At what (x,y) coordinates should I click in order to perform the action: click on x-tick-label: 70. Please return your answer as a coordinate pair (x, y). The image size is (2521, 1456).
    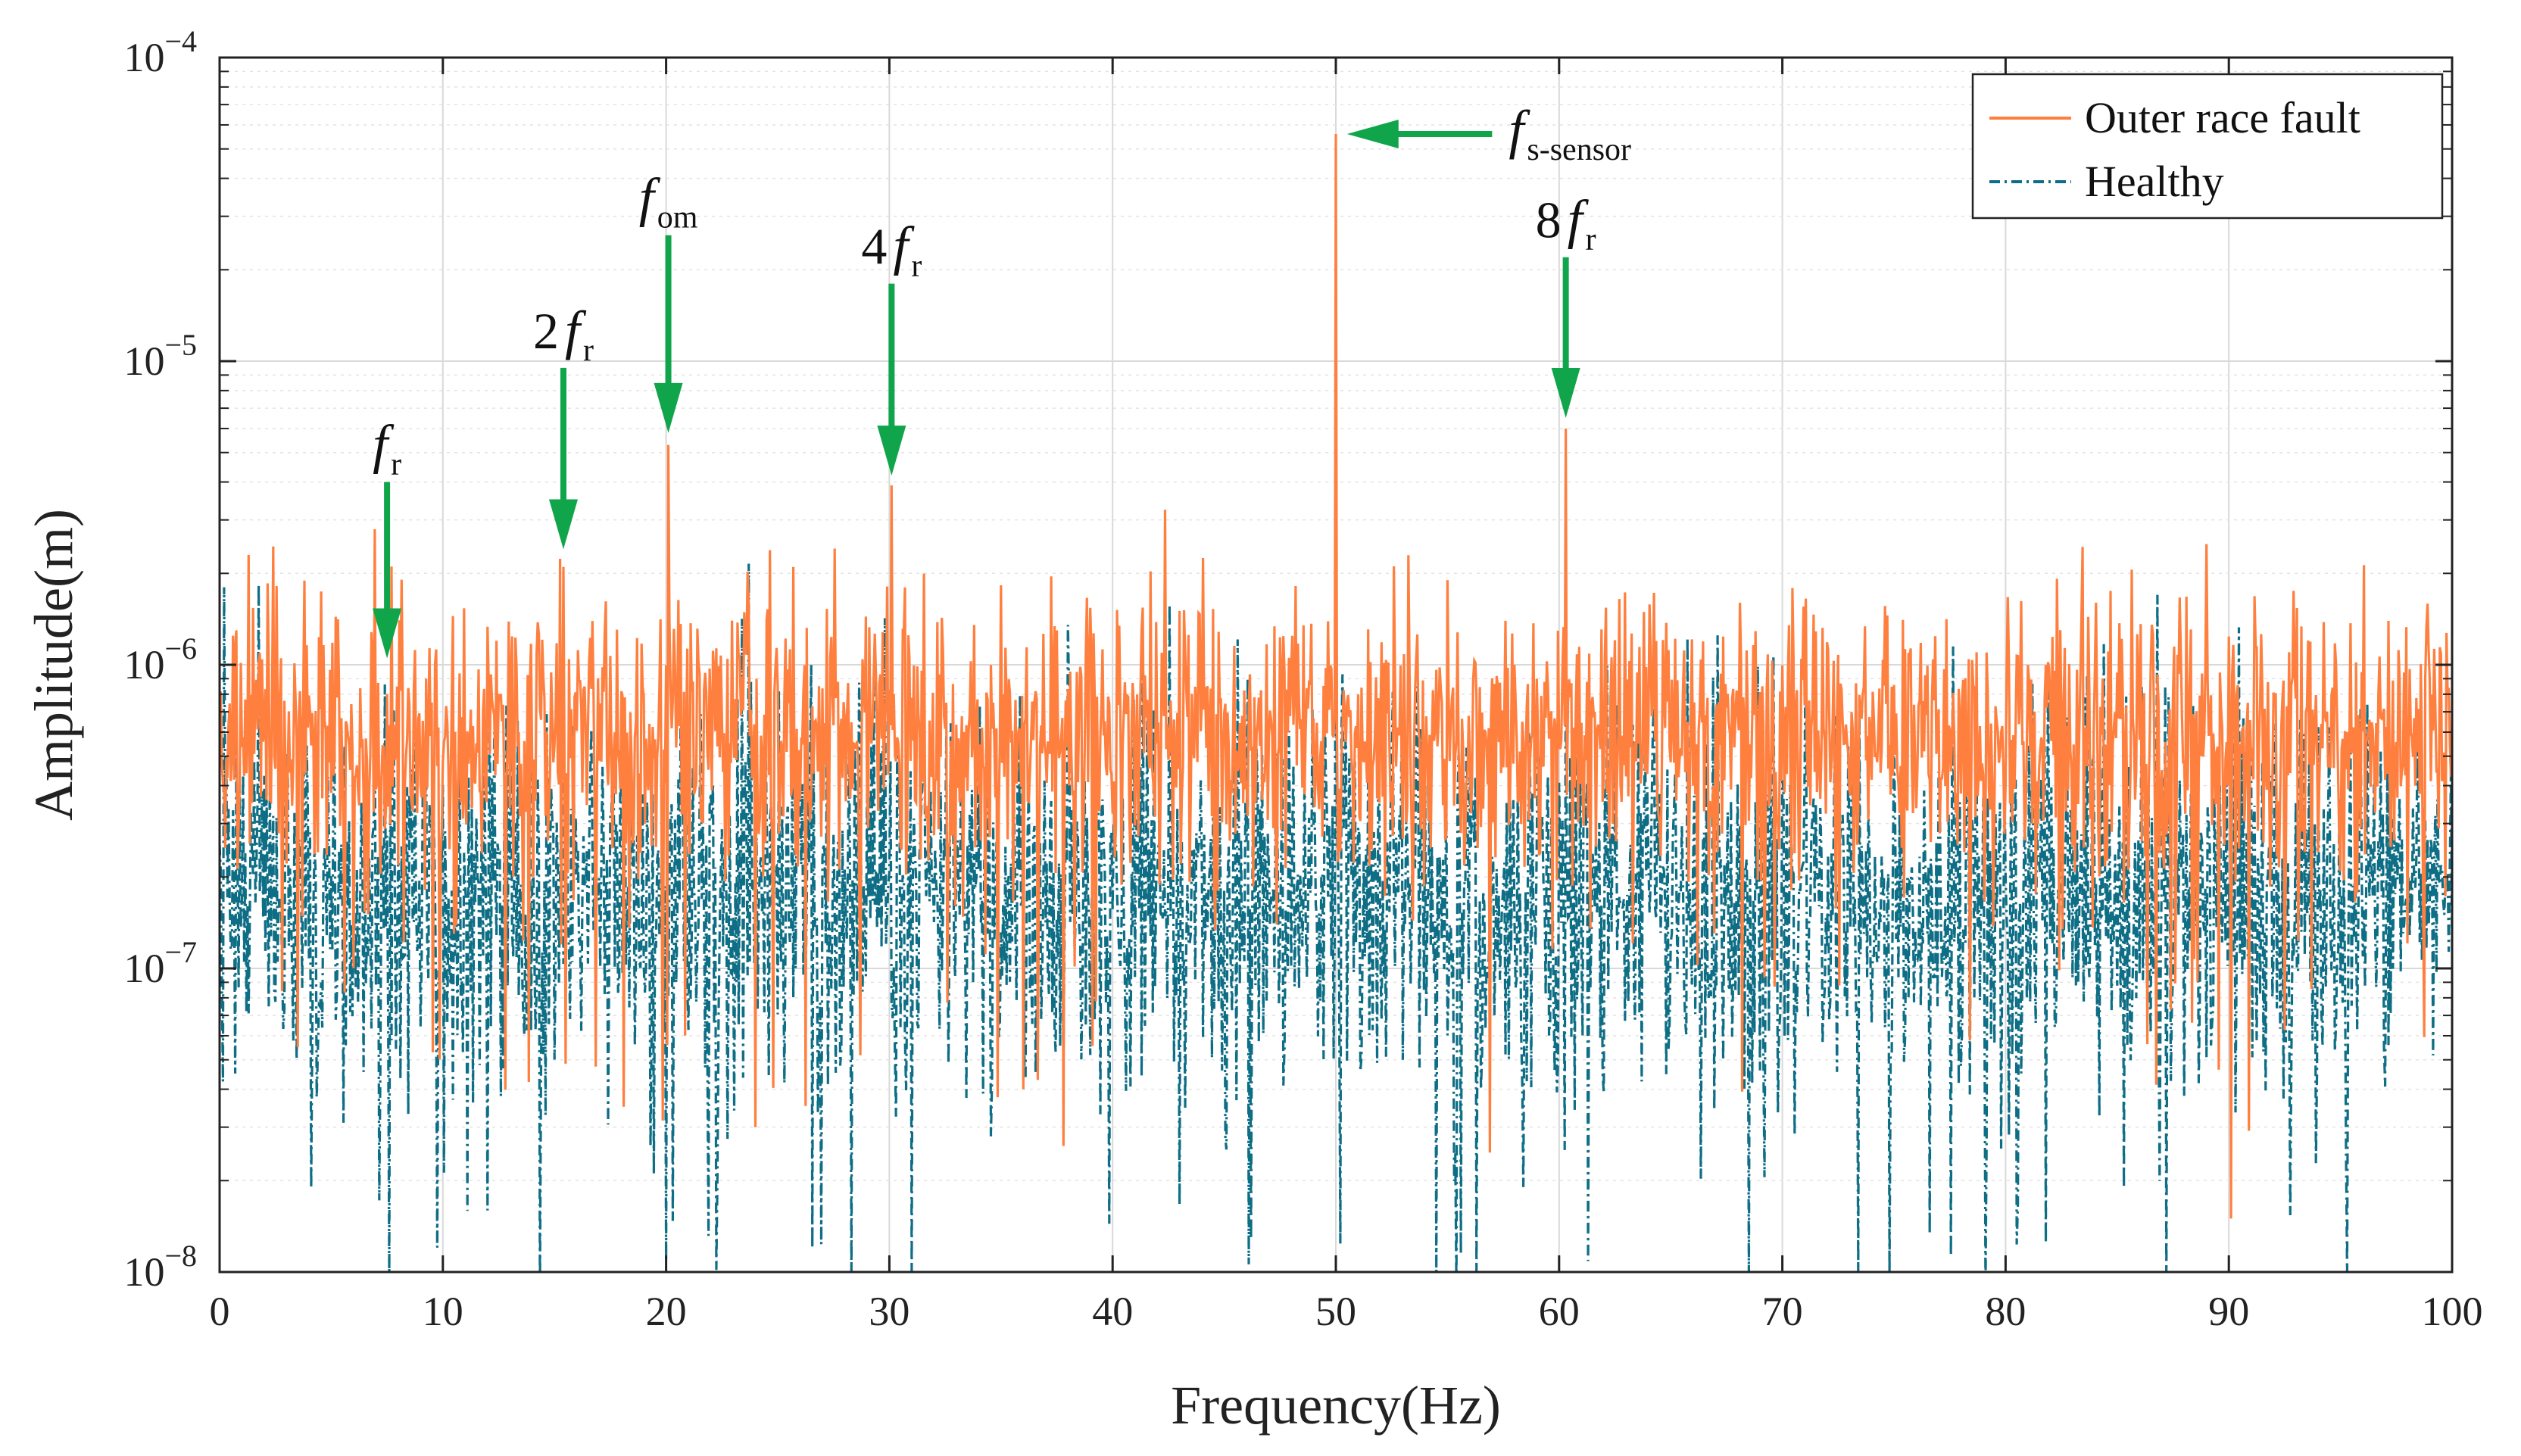
    Looking at the image, I should click on (1783, 1311).